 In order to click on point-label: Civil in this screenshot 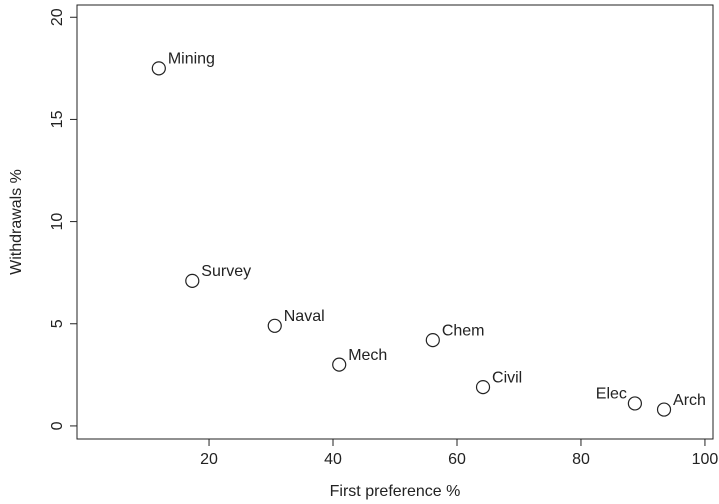, I will do `click(507, 377)`.